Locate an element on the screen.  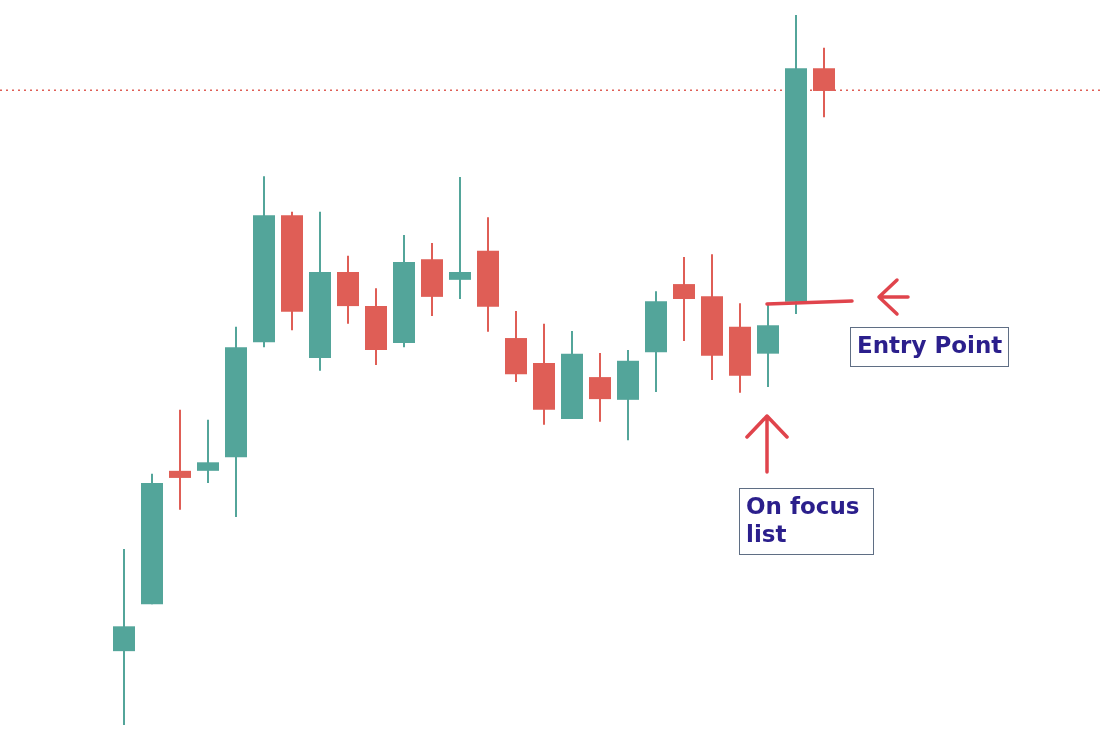
text: Entry Point is located at coordinates (929, 347).